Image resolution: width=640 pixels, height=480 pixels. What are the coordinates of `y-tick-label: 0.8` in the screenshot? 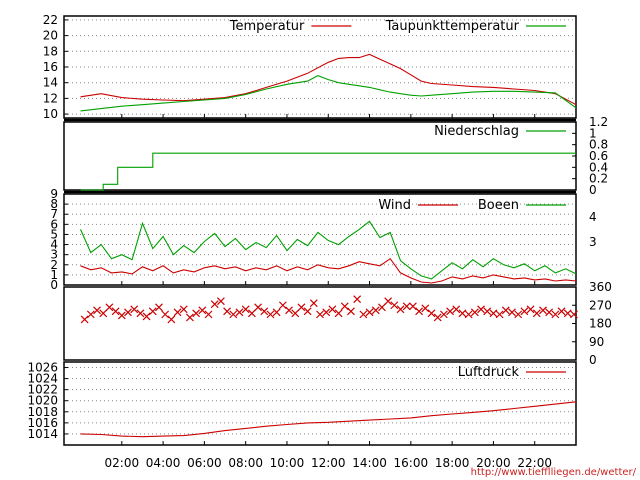 It's located at (598, 145).